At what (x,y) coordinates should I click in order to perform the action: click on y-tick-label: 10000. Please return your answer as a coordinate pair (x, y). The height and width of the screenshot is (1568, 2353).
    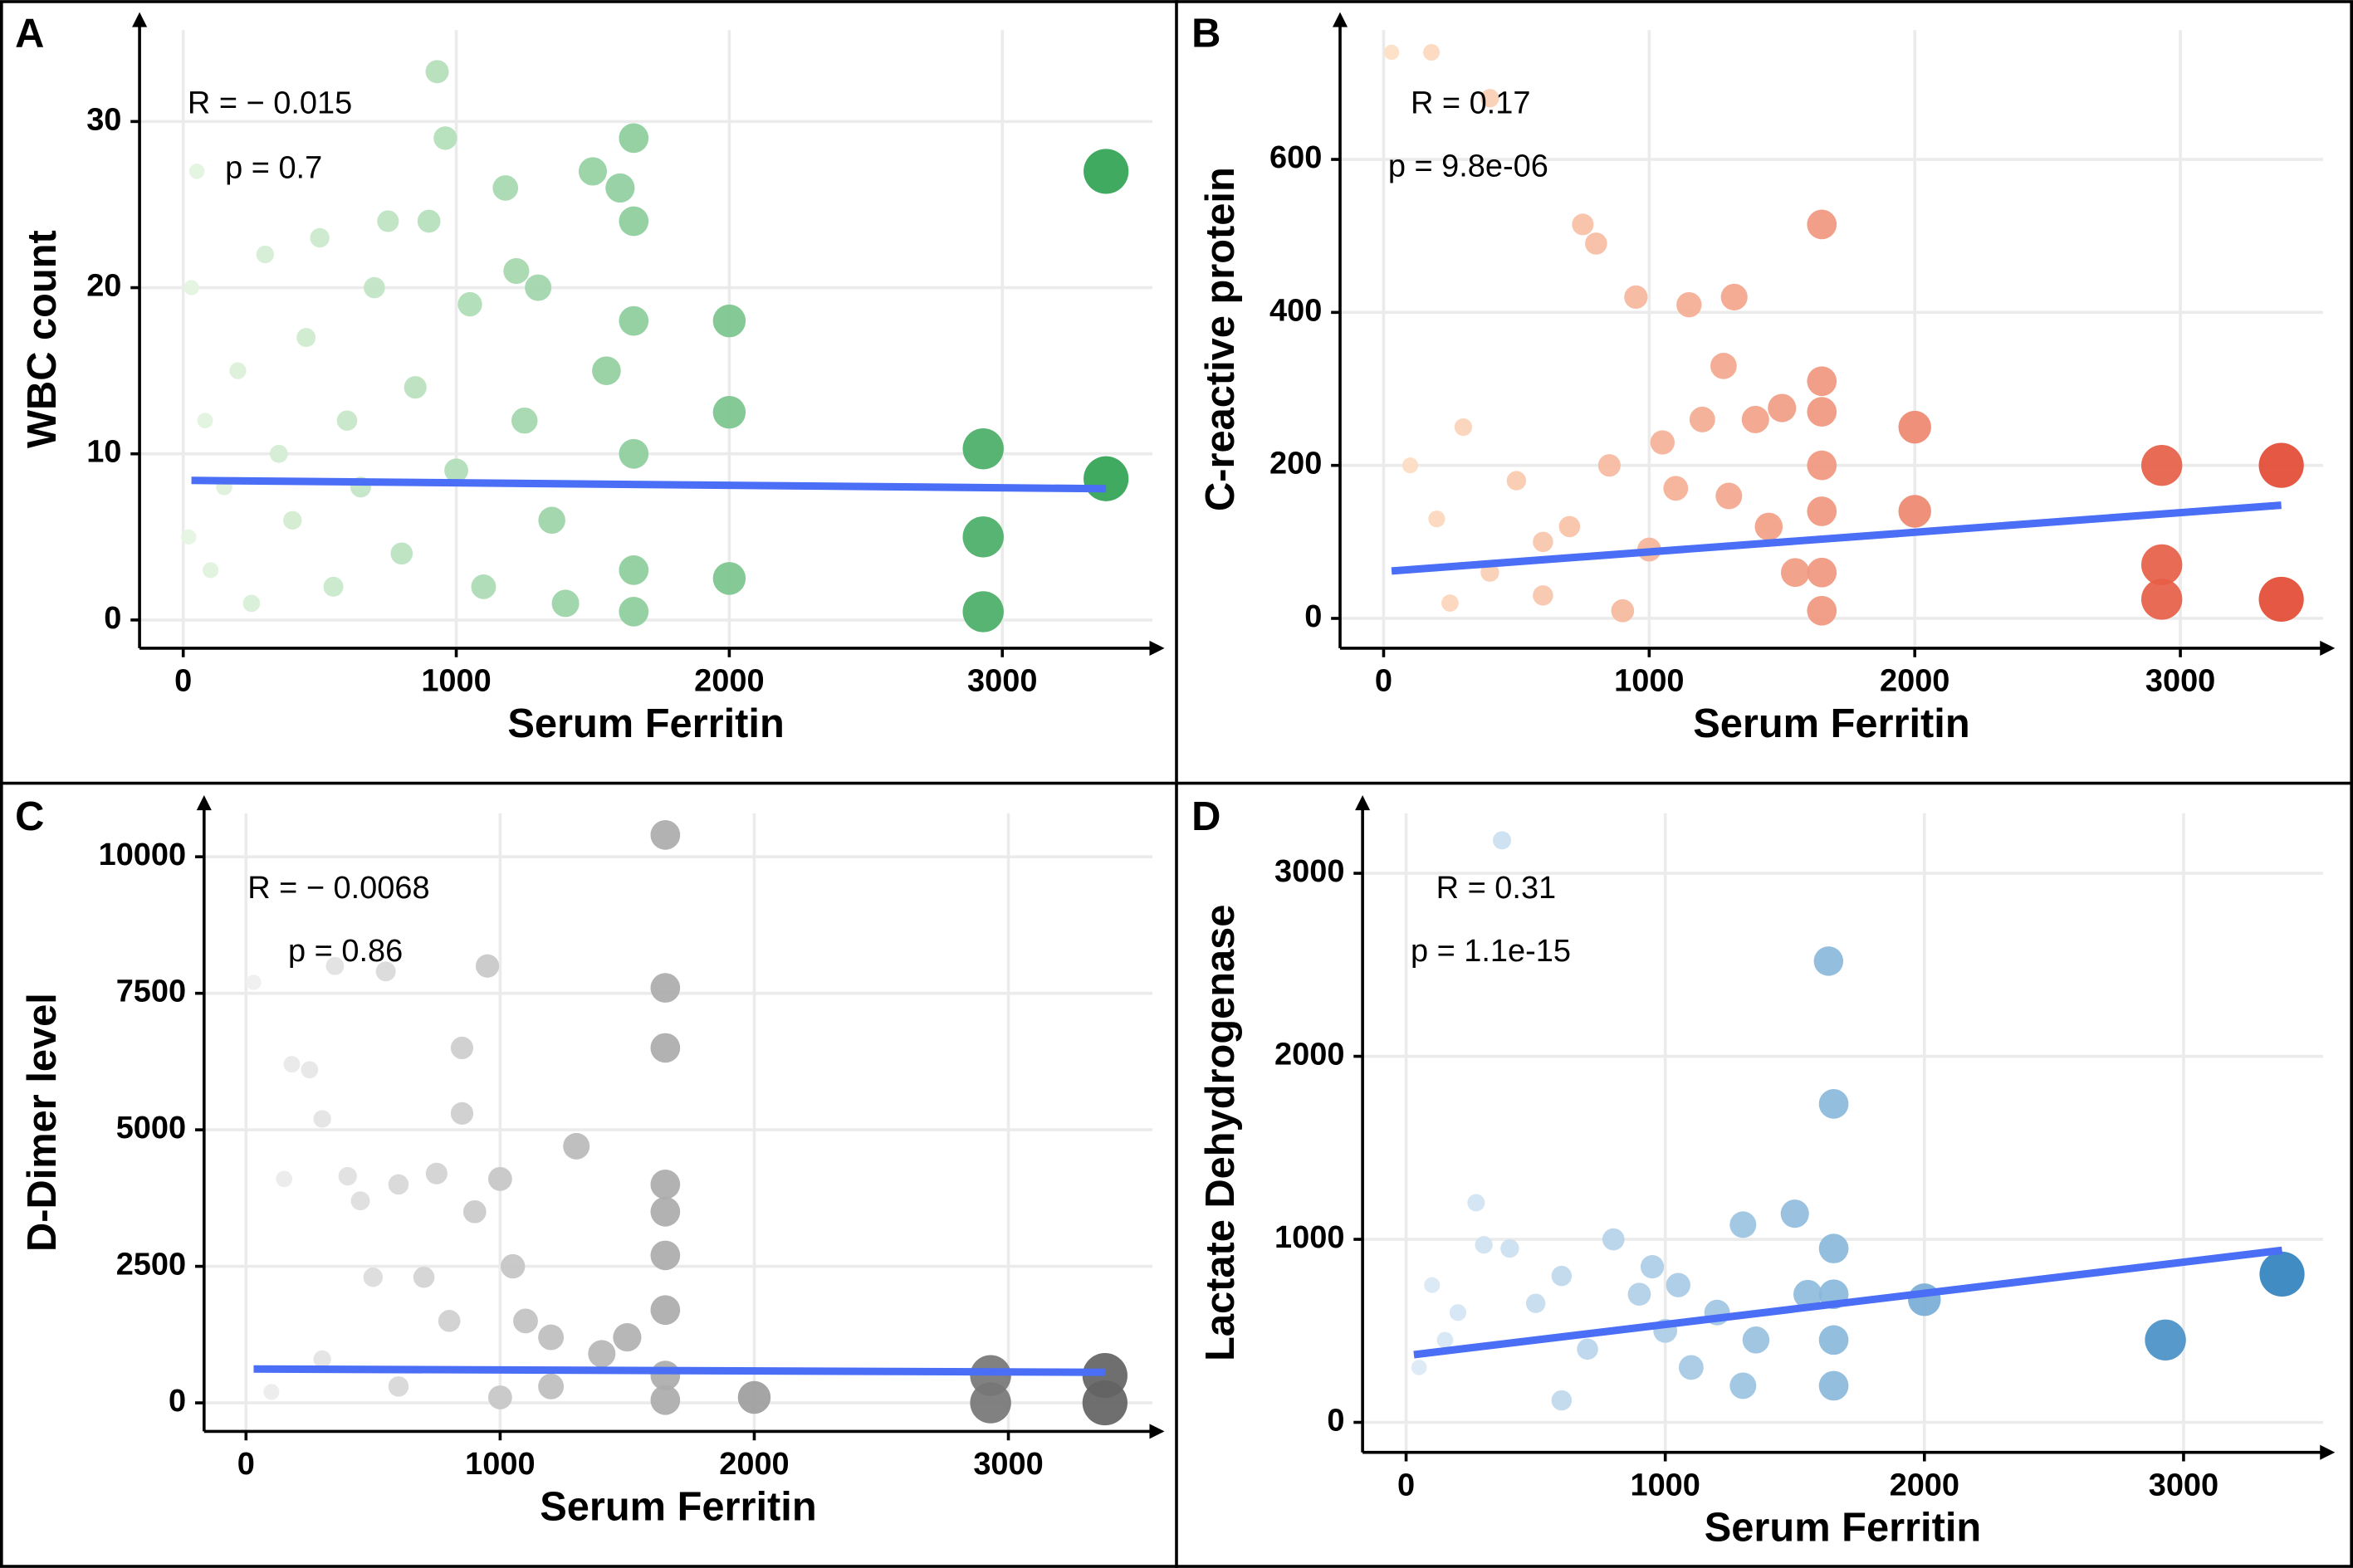
    Looking at the image, I should click on (142, 855).